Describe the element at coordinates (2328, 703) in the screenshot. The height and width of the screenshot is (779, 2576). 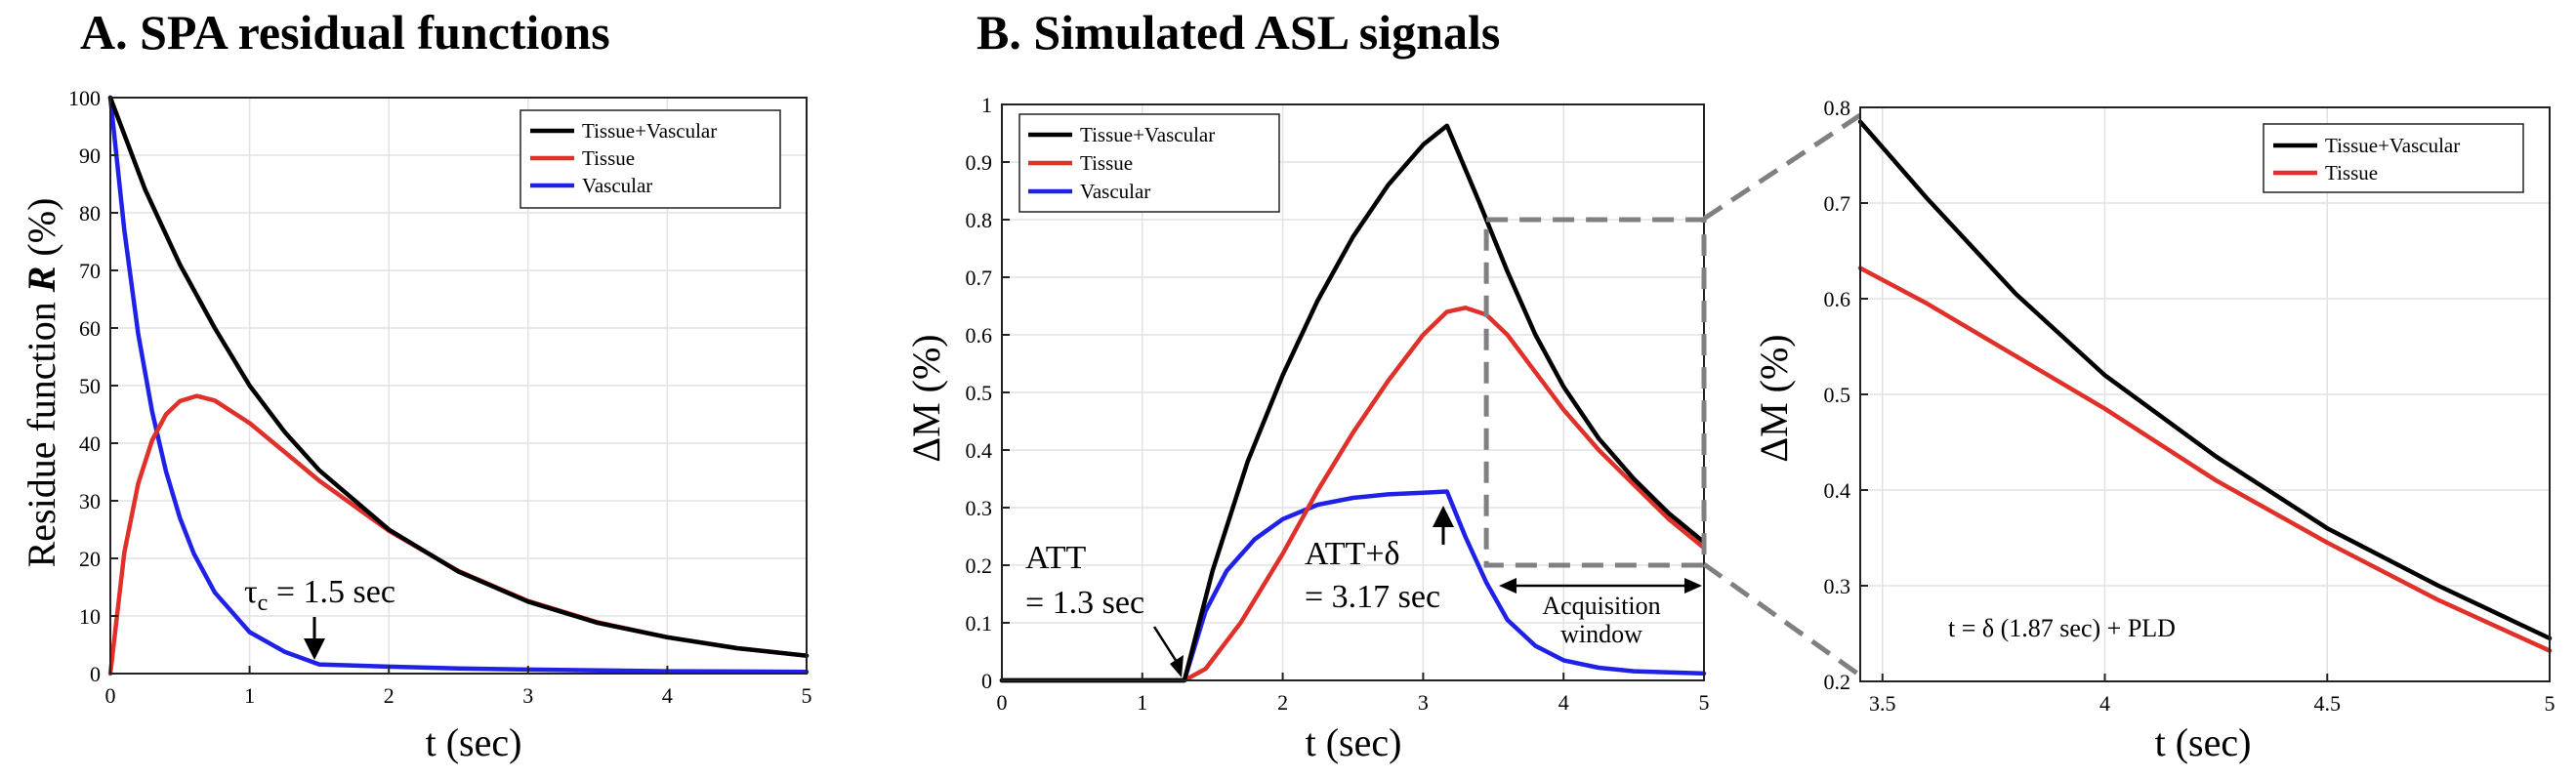
I see `x-tick-label: 4.5` at that location.